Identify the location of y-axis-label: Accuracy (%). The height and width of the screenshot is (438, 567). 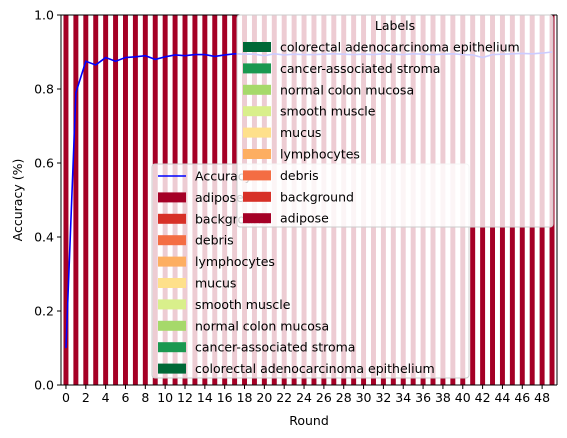
(17, 200).